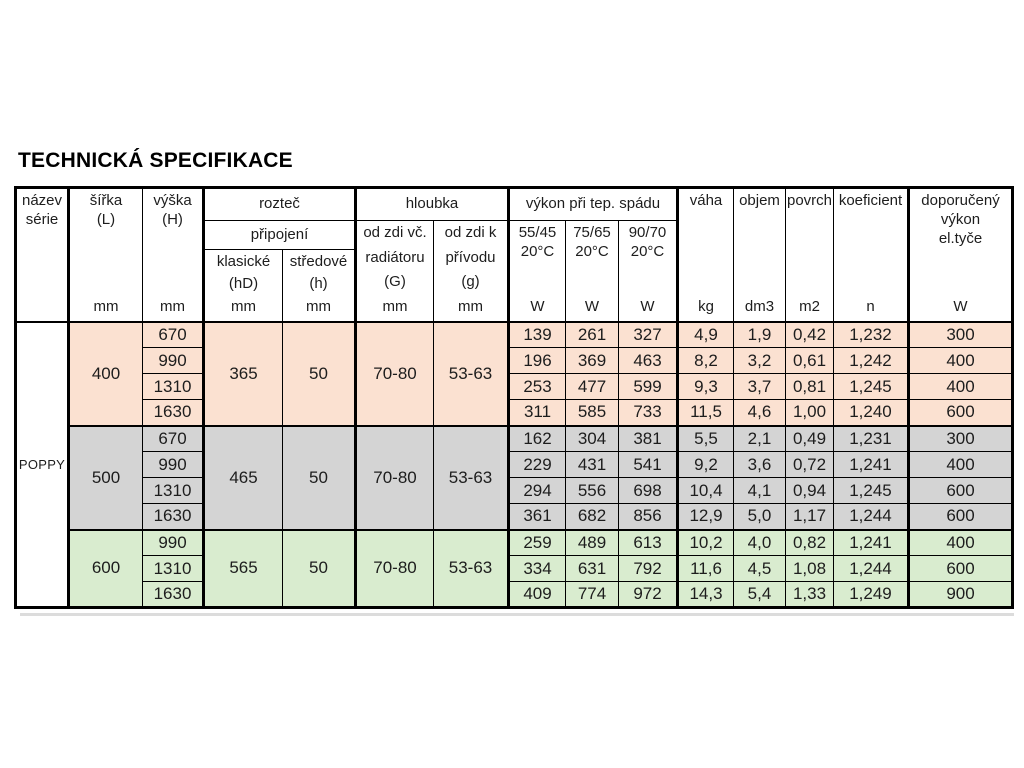  I want to click on header-depth1-line3: (G), so click(395, 282).